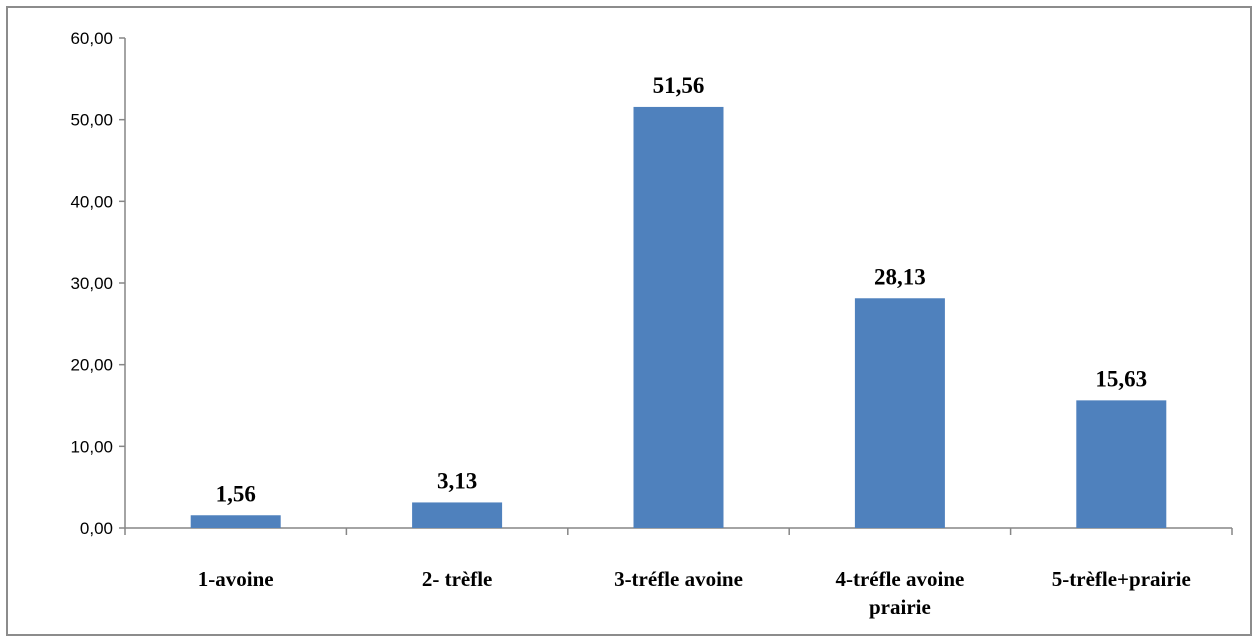  I want to click on y-tick-label: 10,00, so click(91, 446).